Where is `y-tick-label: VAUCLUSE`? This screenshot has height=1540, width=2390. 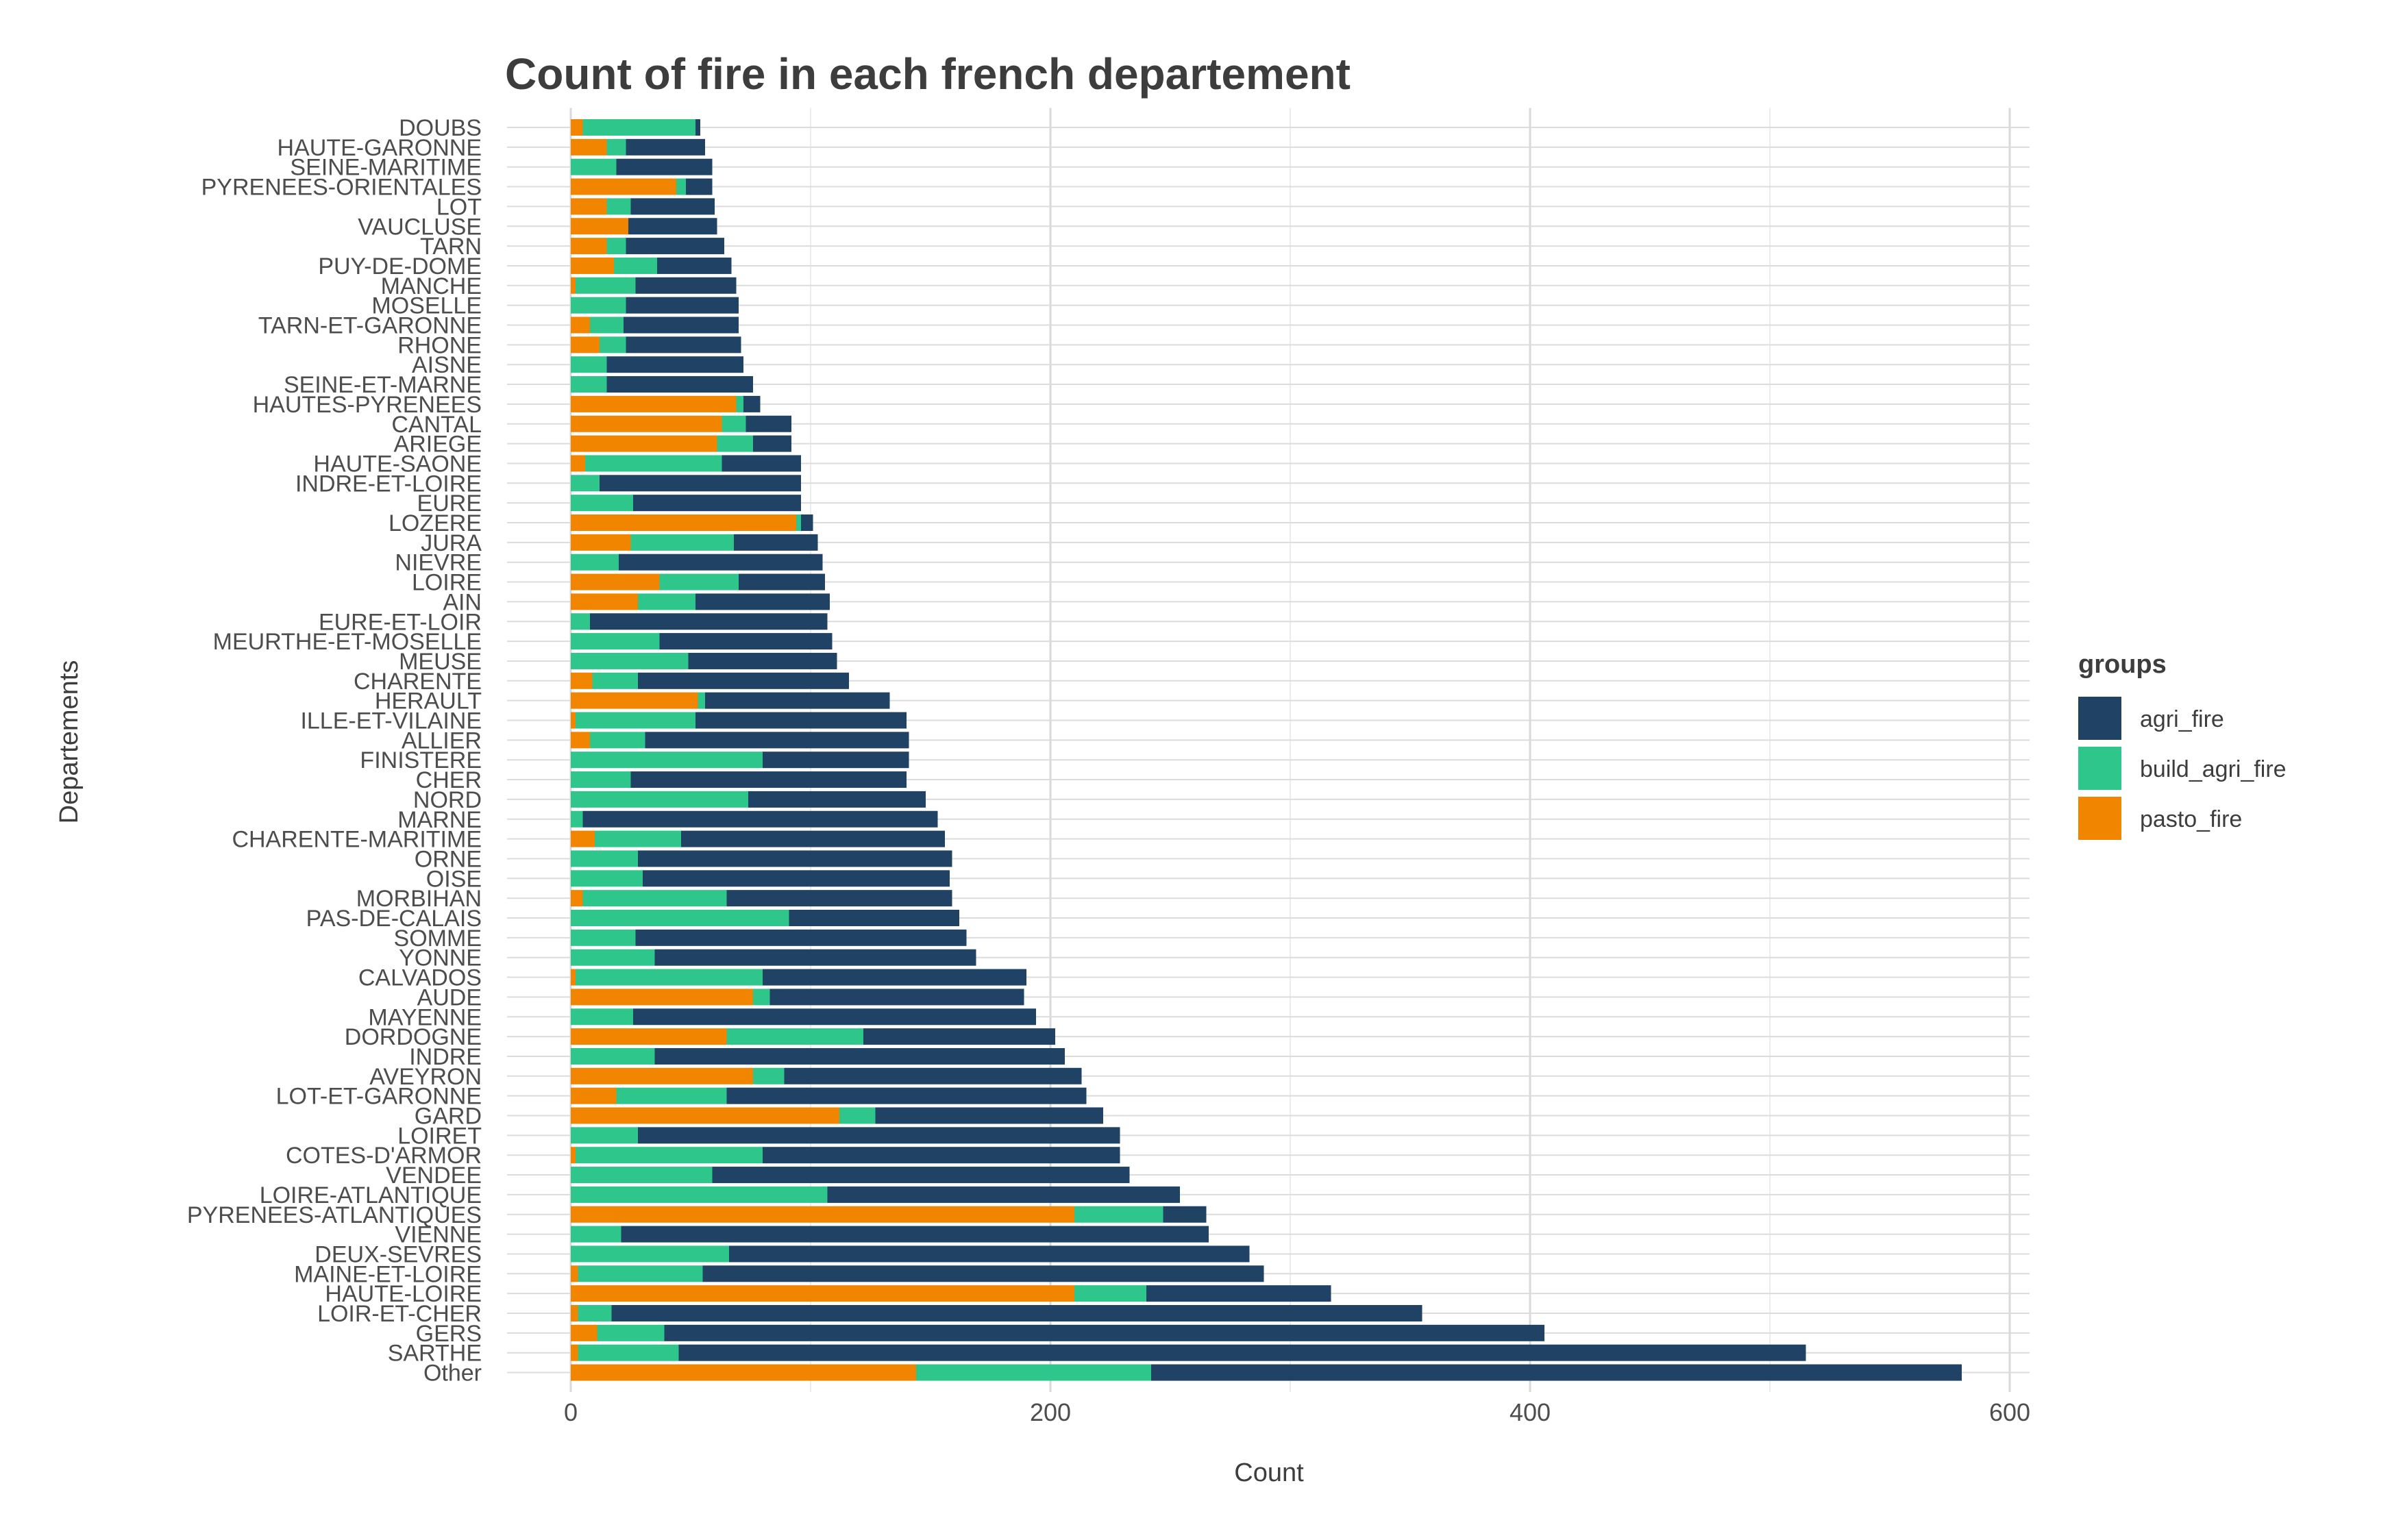
y-tick-label: VAUCLUSE is located at coordinates (420, 227).